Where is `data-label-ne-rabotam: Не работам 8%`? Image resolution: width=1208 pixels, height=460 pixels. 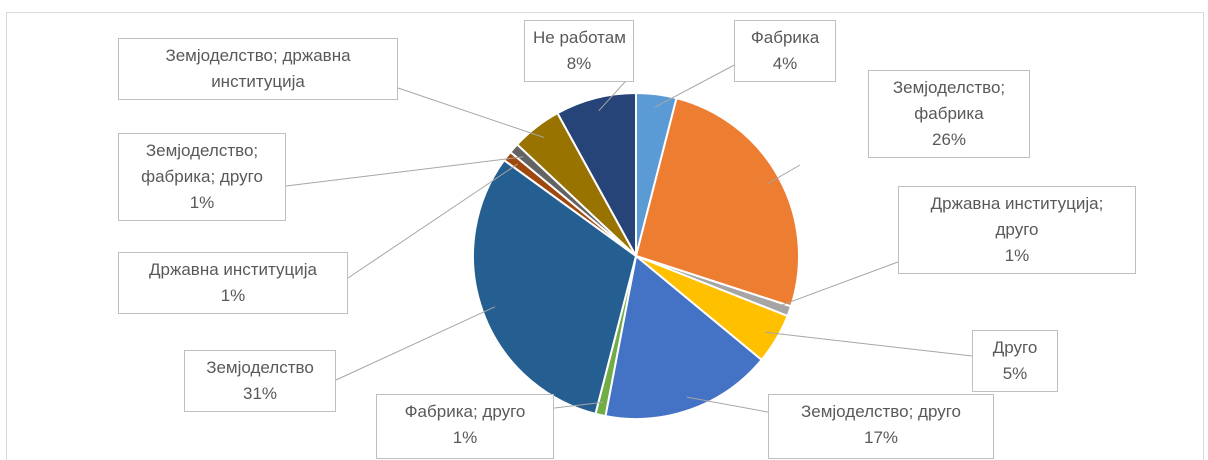 data-label-ne-rabotam: Не работам 8% is located at coordinates (579, 51).